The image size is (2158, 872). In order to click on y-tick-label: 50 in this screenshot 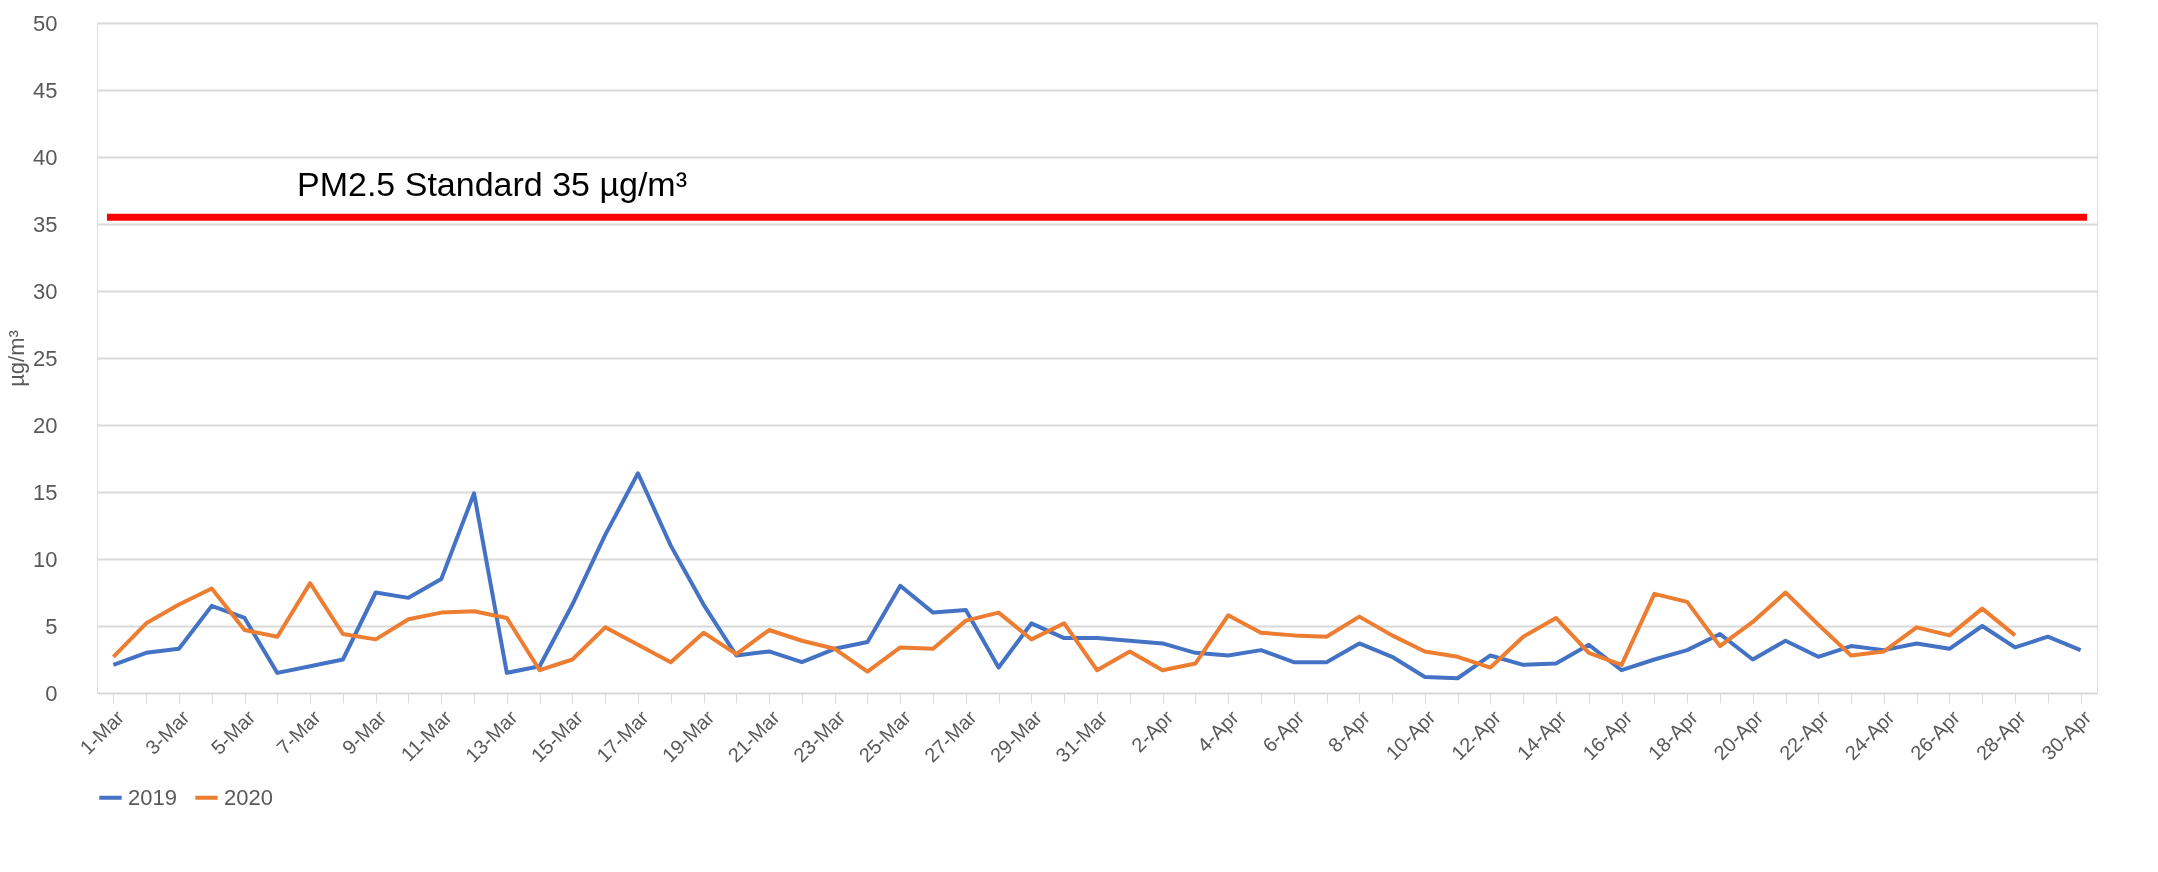, I will do `click(45, 23)`.